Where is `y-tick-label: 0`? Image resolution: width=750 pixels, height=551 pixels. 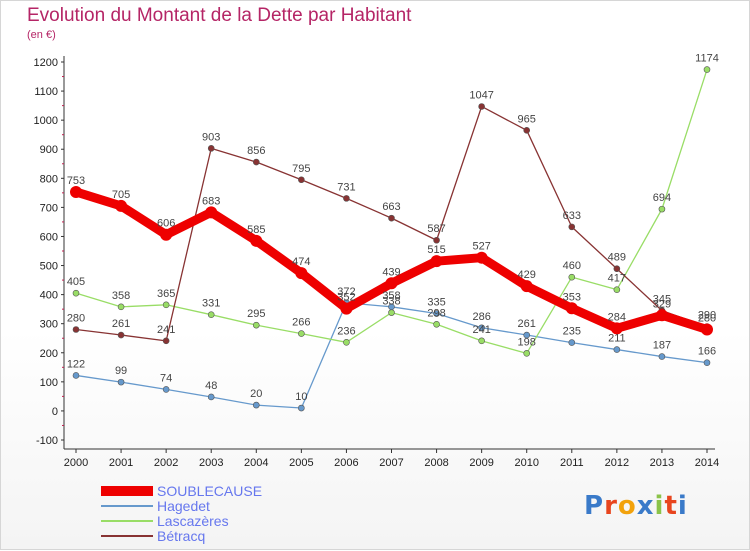 y-tick-label: 0 is located at coordinates (55, 412).